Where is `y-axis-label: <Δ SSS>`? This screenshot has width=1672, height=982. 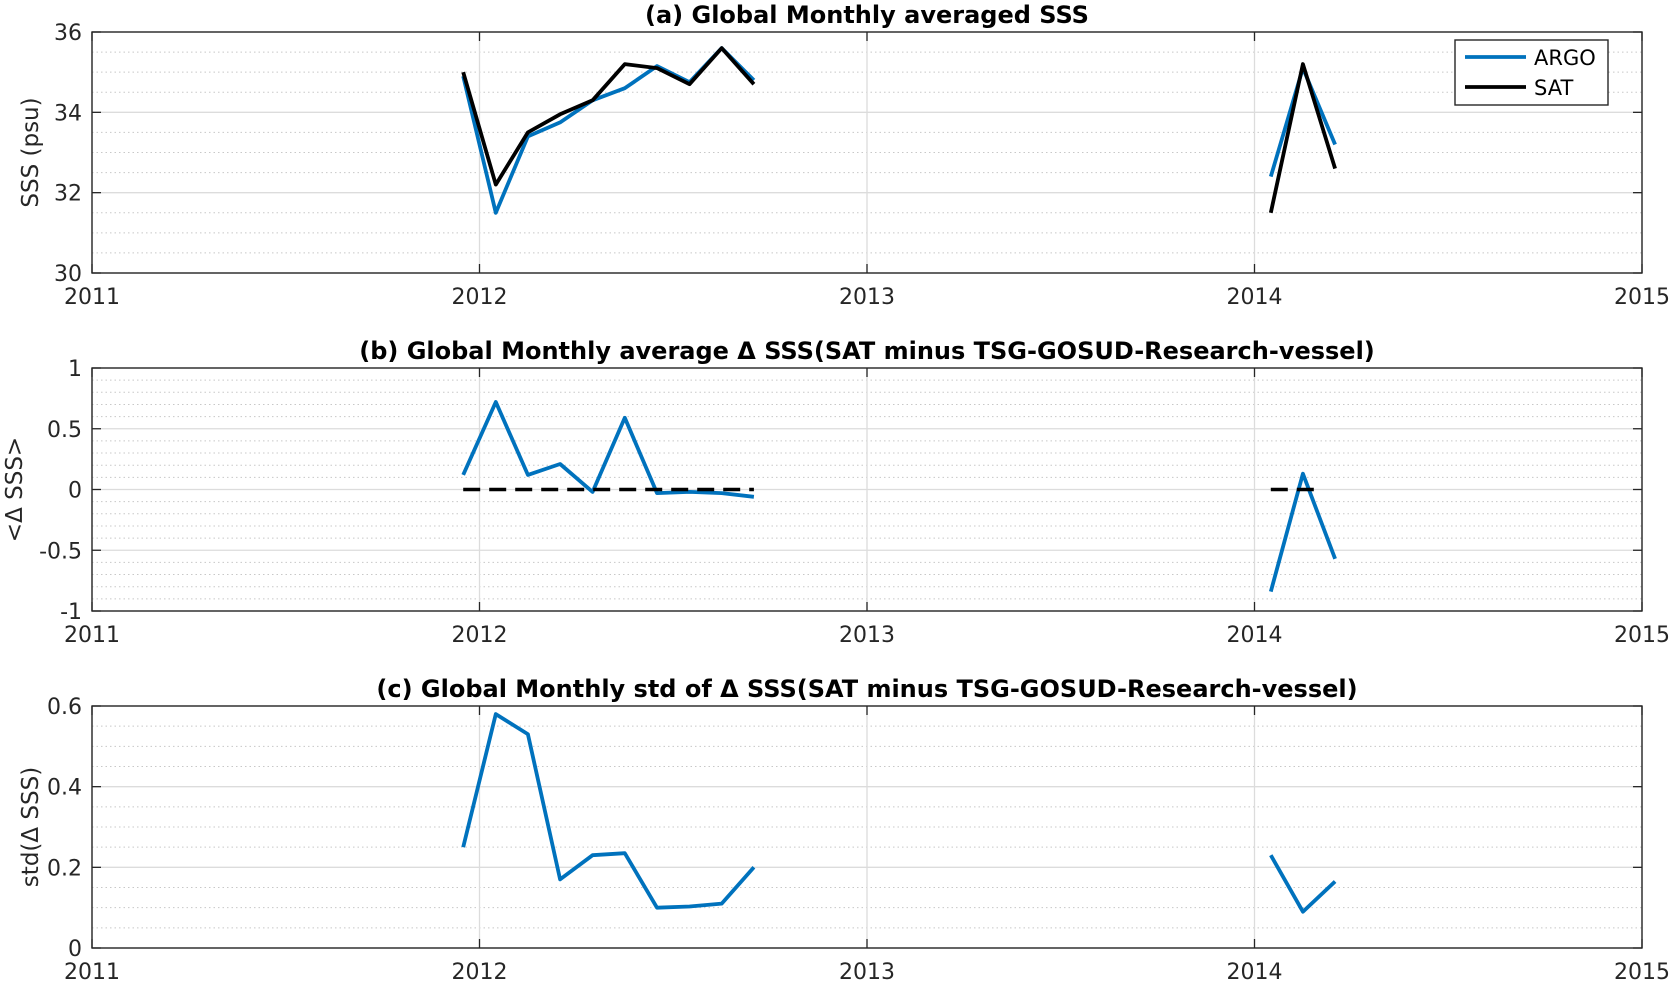
y-axis-label: <Δ SSS> is located at coordinates (15, 489).